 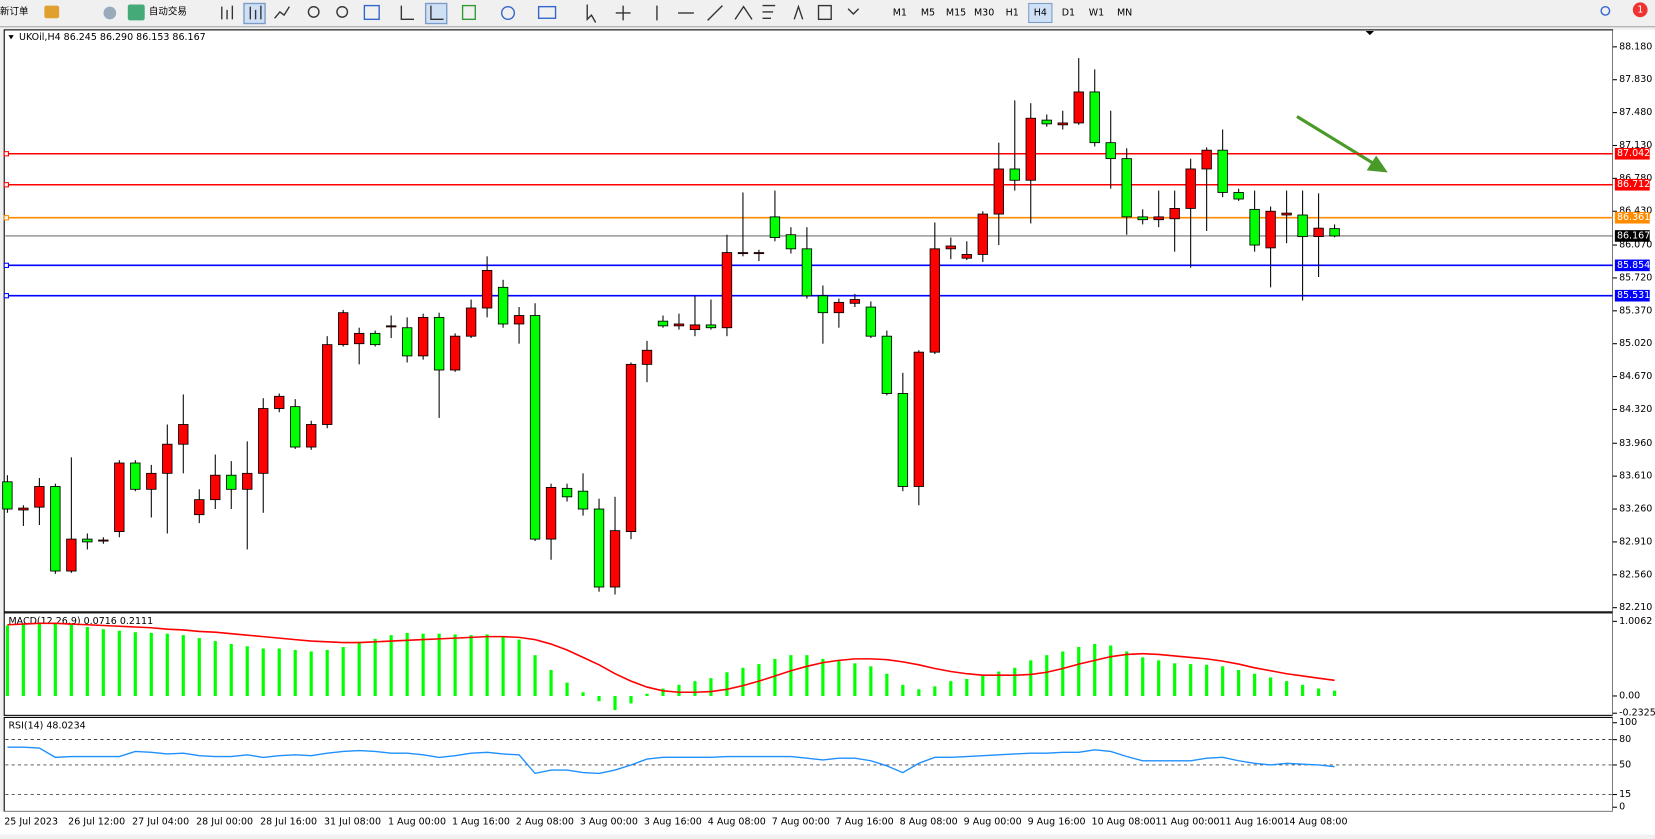 I want to click on channel, so click(x=743, y=12).